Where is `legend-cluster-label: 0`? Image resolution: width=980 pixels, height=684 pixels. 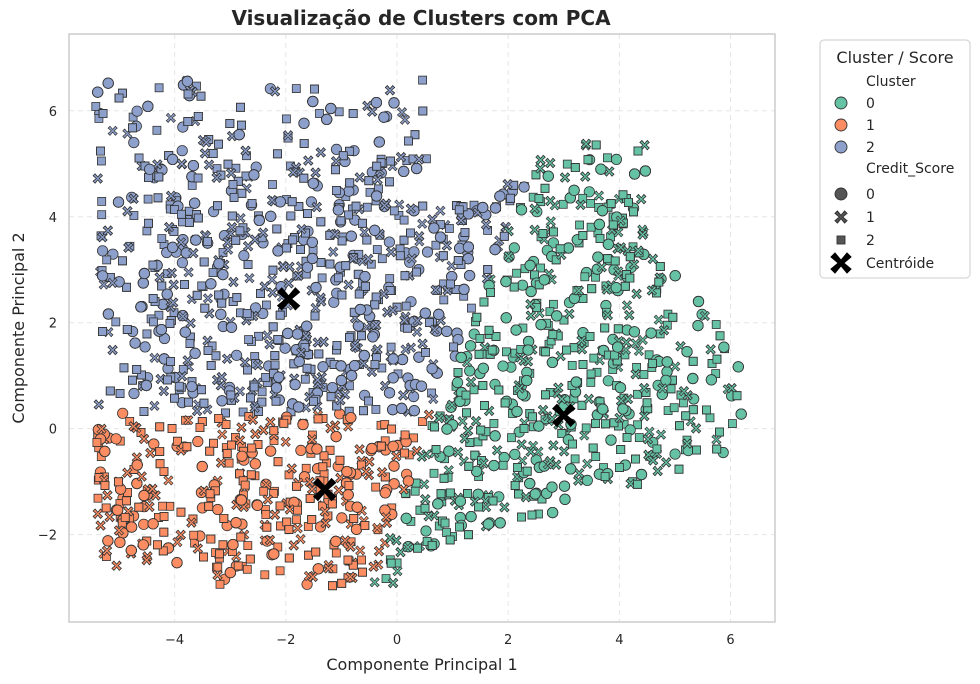
legend-cluster-label: 0 is located at coordinates (870, 104).